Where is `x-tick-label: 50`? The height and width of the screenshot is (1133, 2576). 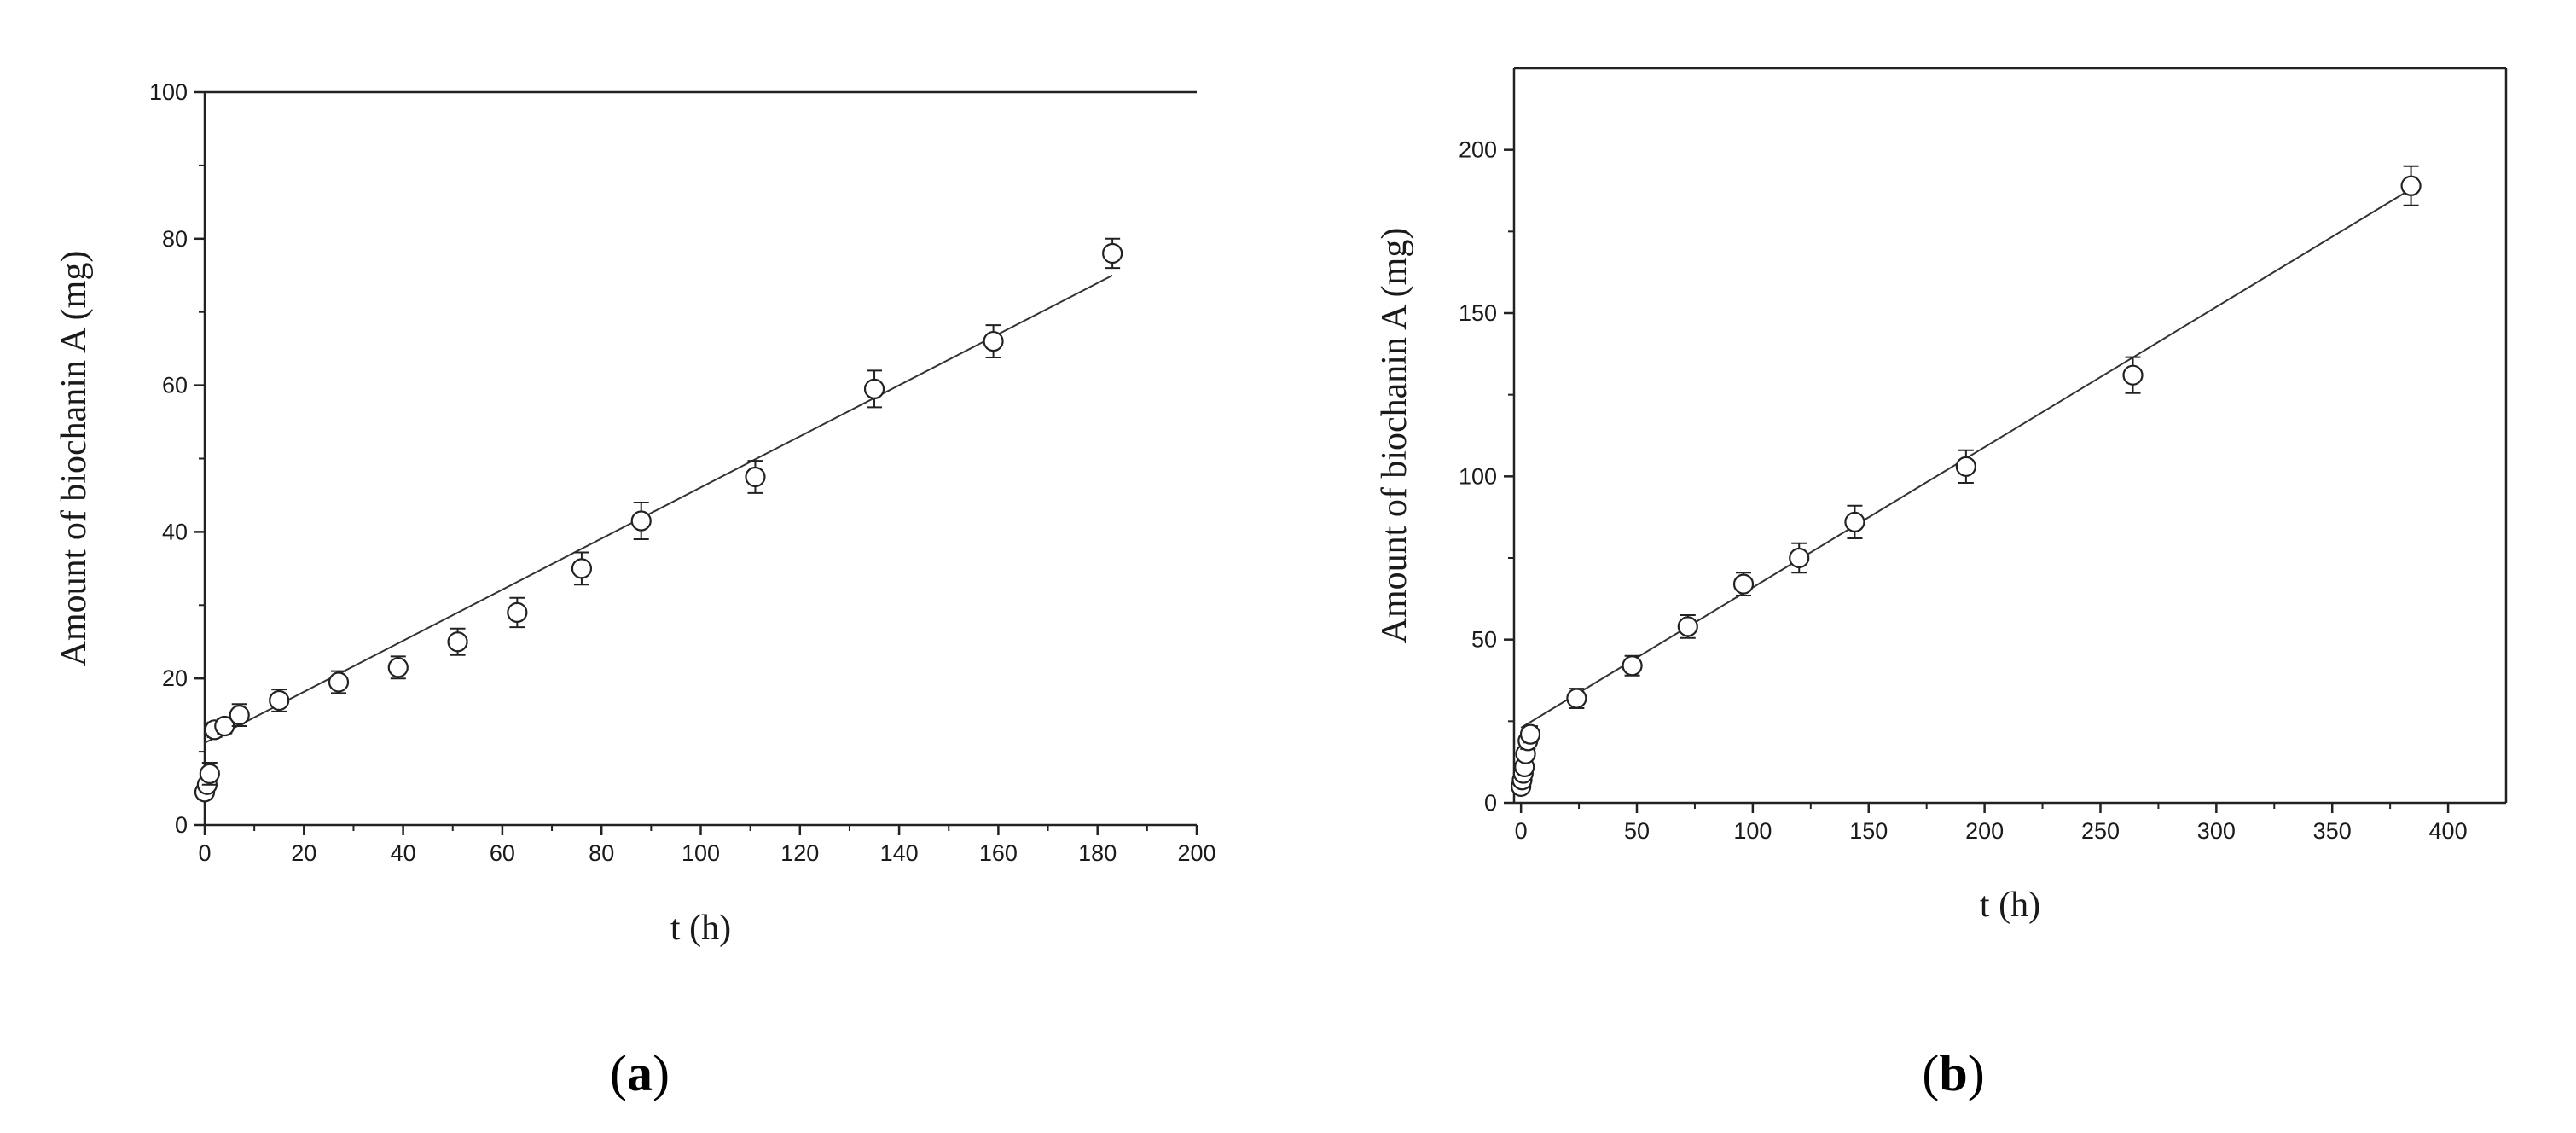
x-tick-label: 50 is located at coordinates (1637, 831).